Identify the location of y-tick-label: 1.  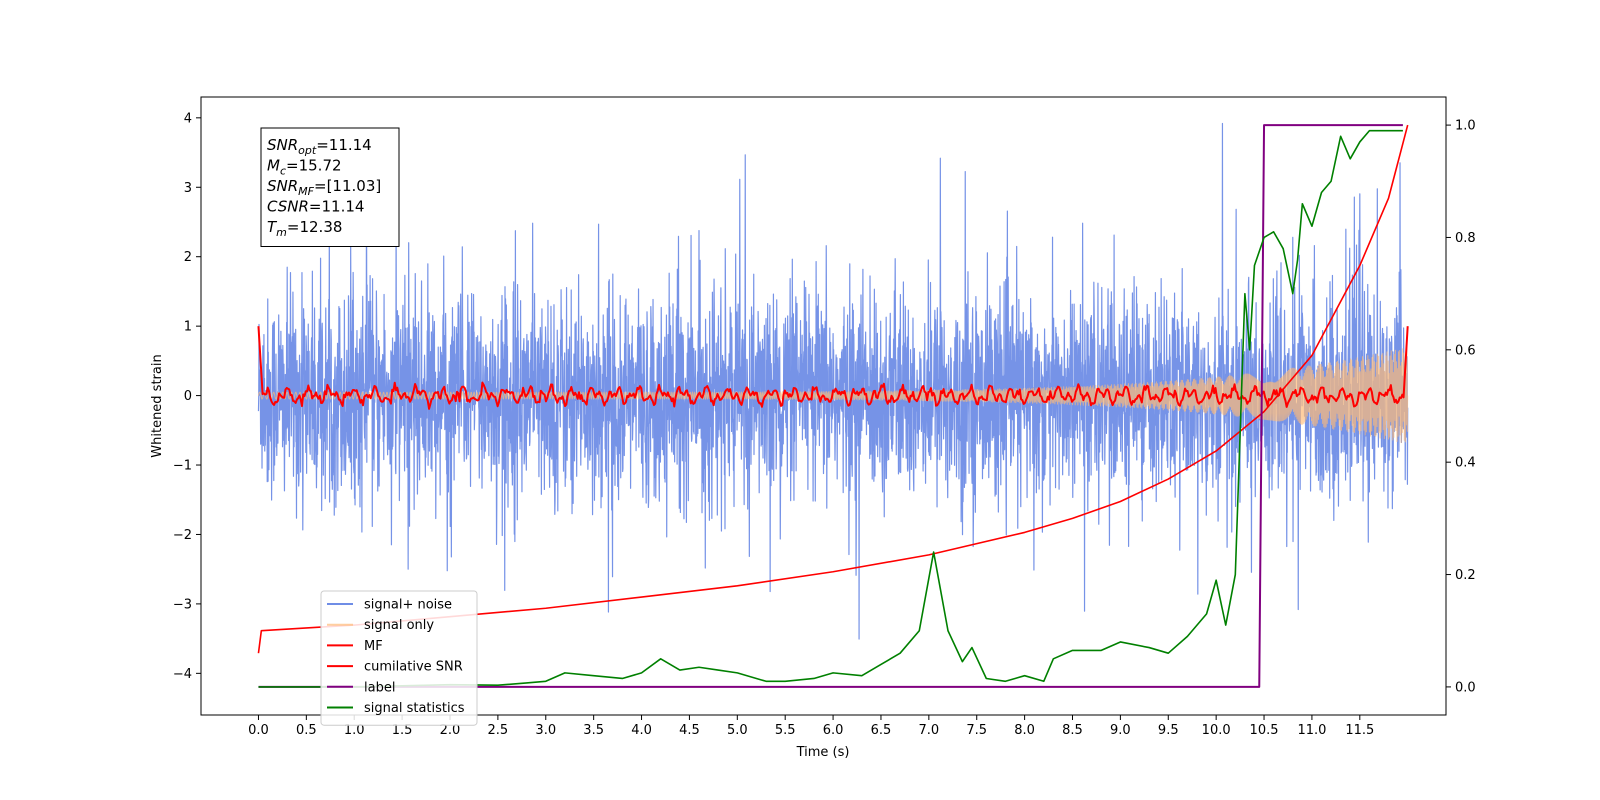
(188, 327).